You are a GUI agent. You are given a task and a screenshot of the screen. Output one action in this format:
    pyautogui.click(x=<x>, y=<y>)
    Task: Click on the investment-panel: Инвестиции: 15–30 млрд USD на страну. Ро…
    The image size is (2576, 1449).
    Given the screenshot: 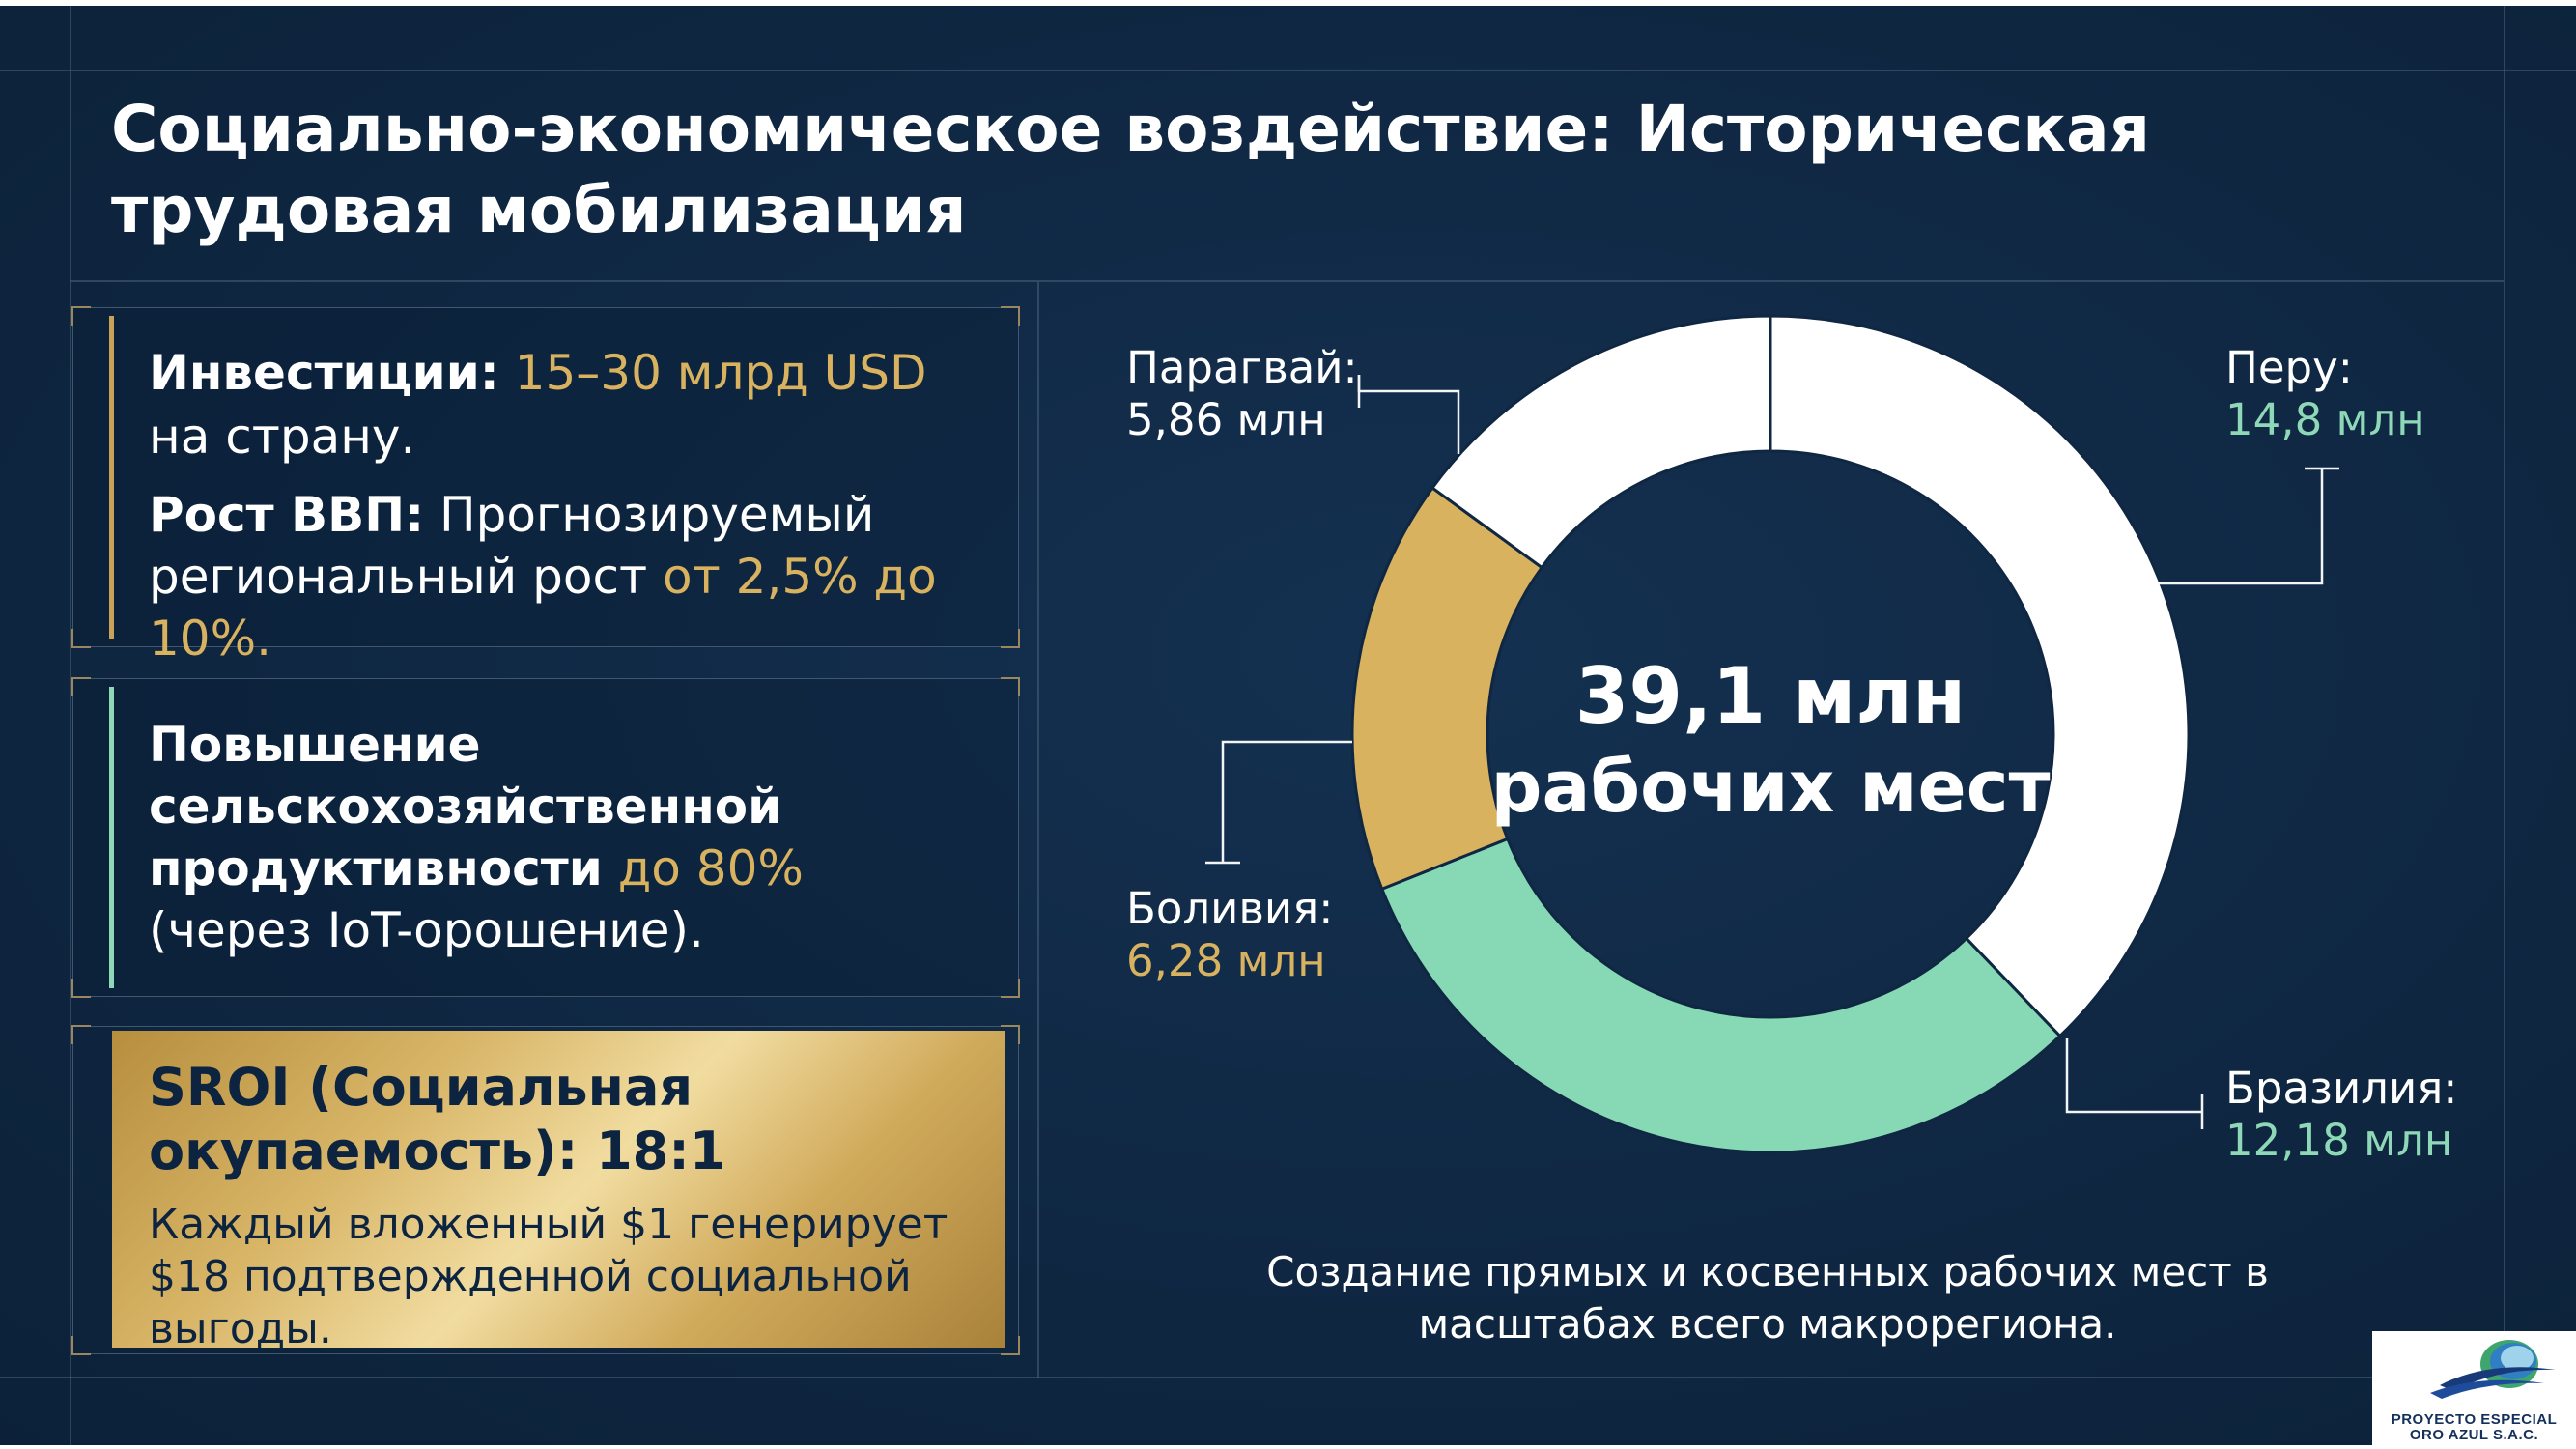 What is the action you would take?
    pyautogui.click(x=545, y=486)
    